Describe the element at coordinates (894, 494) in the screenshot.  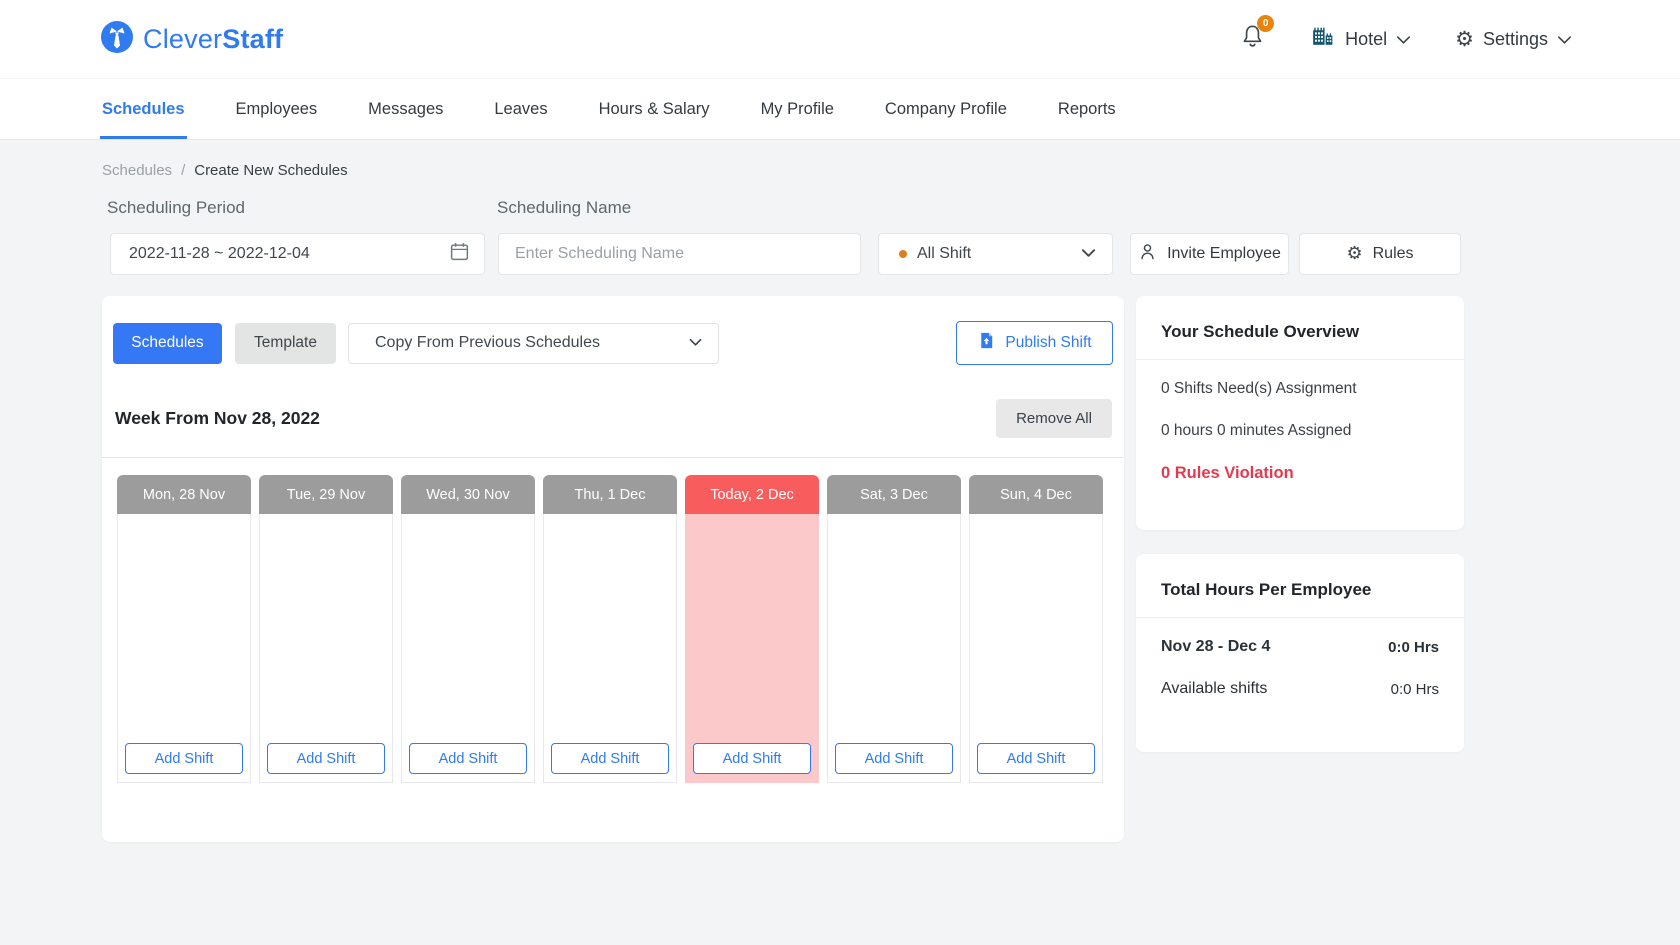
I see `day-header: Sat, 3 Dec` at that location.